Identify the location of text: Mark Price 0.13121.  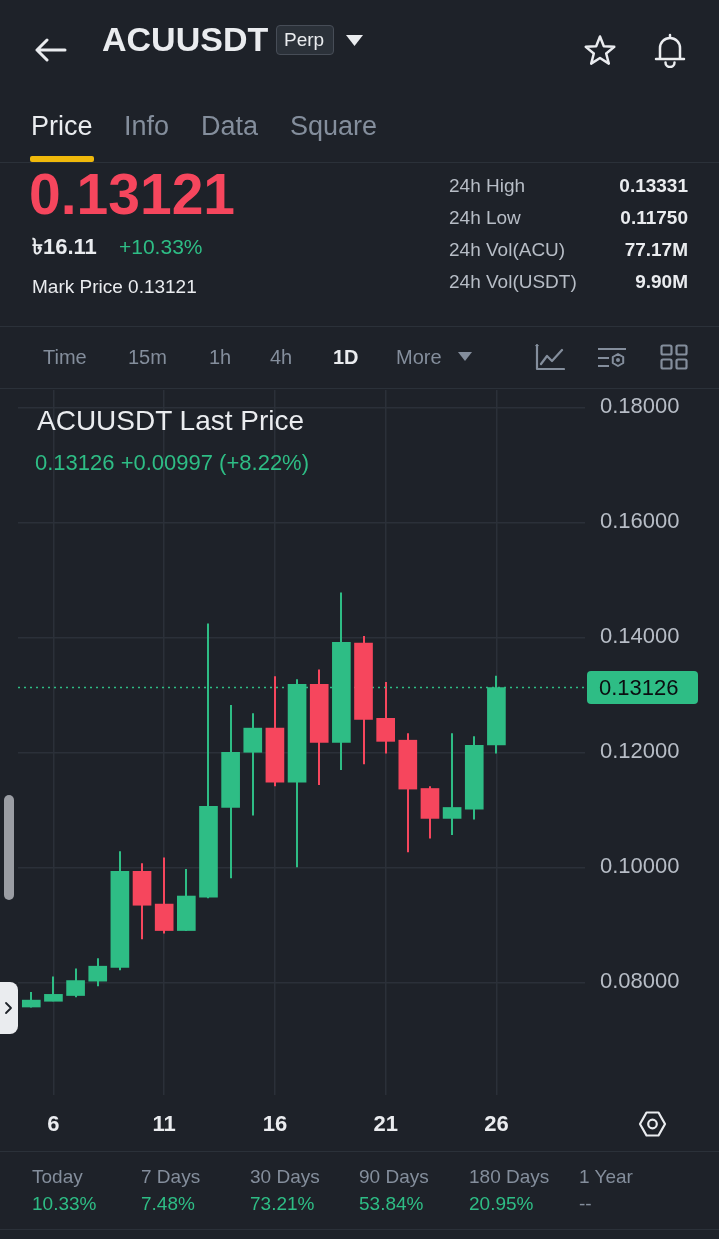
(114, 287).